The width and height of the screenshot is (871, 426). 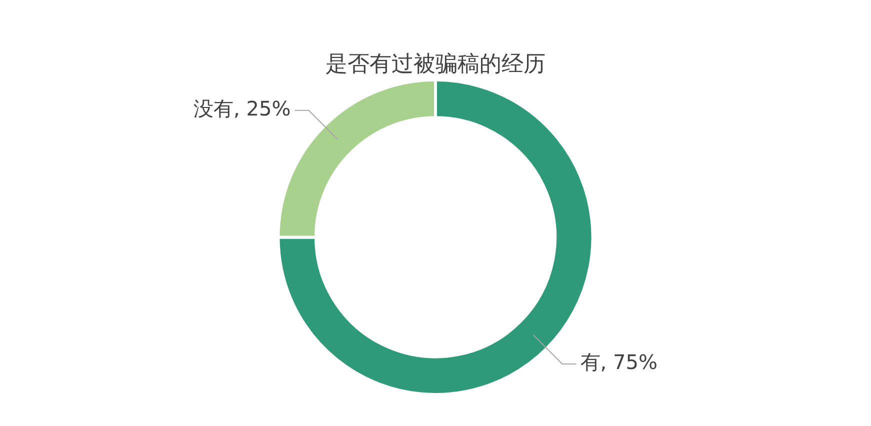 I want to click on slice-label: 有, 75%, so click(x=619, y=362).